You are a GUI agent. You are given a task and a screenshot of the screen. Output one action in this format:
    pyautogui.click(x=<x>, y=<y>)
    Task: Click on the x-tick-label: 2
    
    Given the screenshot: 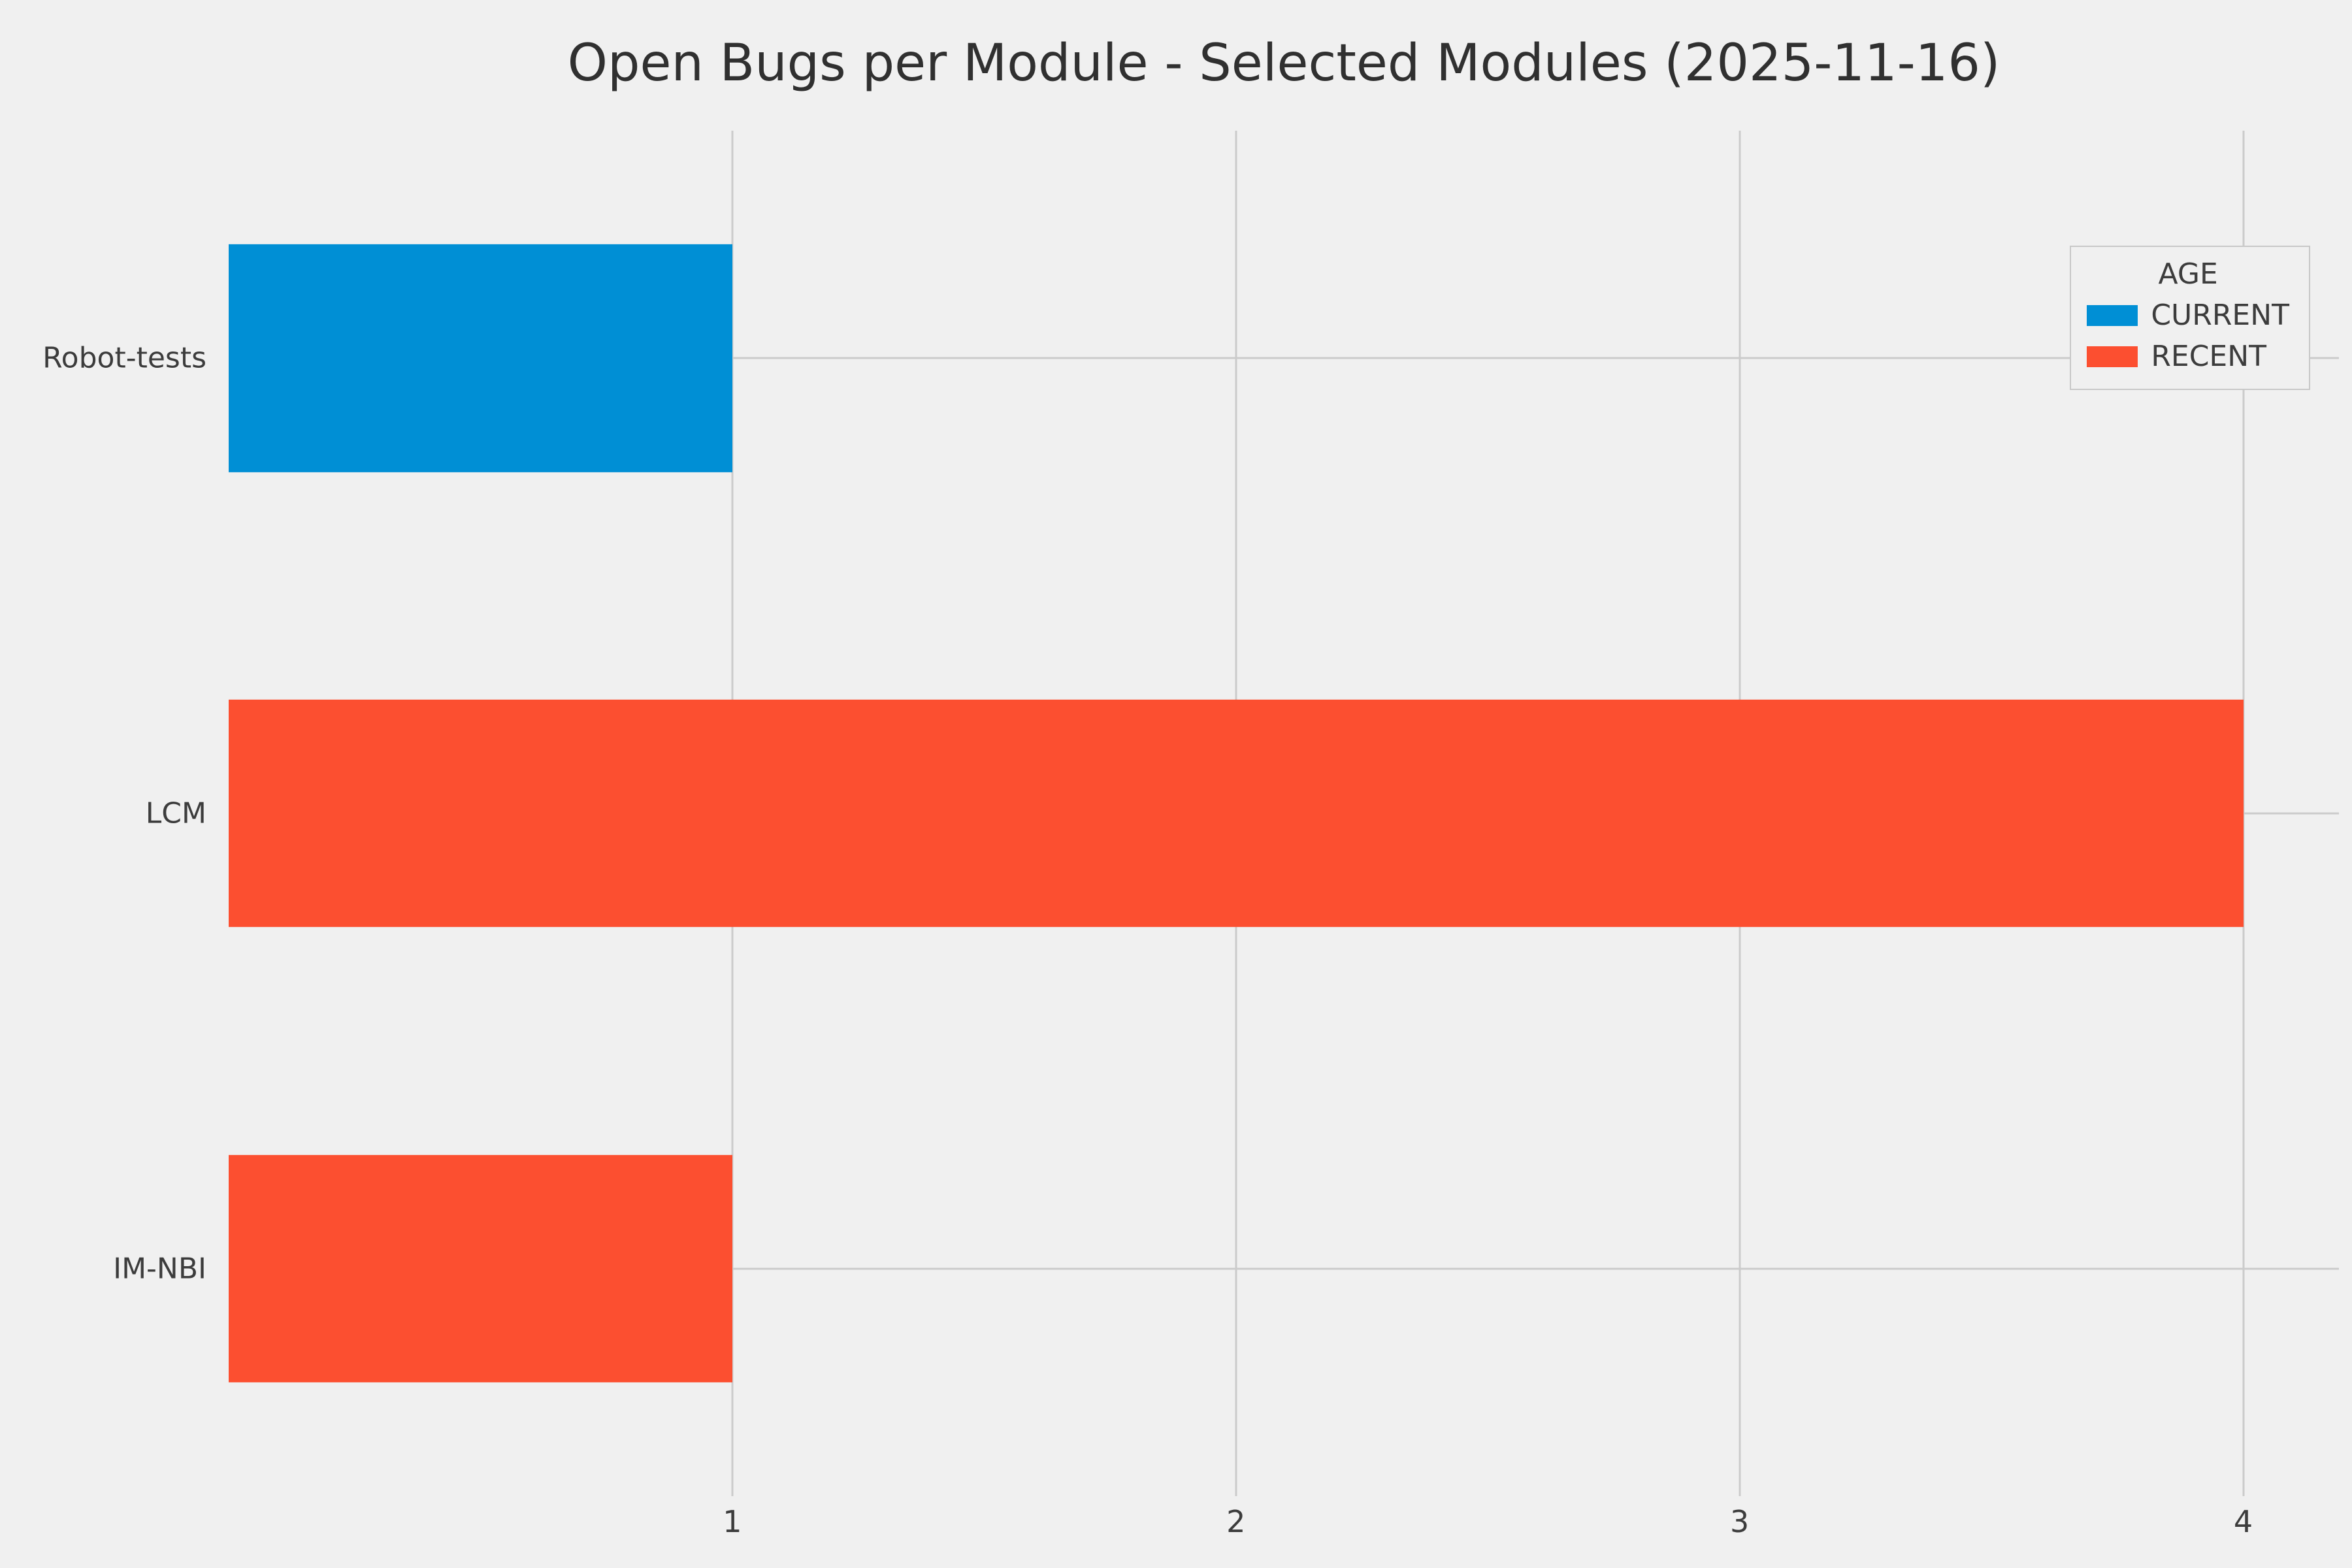 What is the action you would take?
    pyautogui.click(x=1236, y=1521)
    